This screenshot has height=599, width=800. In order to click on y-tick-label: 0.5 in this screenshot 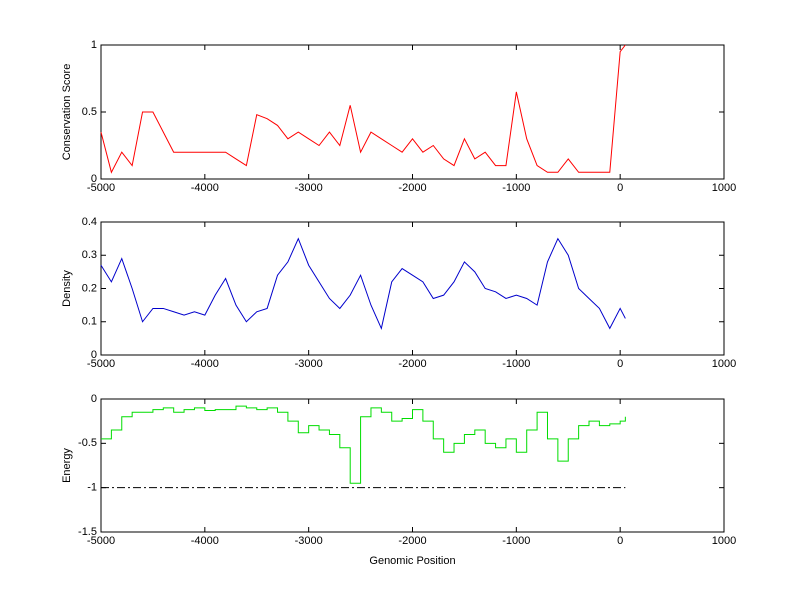, I will do `click(89, 112)`.